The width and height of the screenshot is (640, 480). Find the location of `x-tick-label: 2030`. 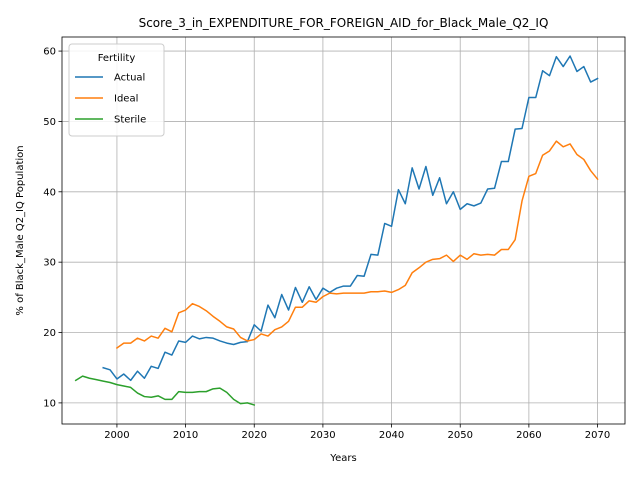

x-tick-label: 2030 is located at coordinates (322, 435).